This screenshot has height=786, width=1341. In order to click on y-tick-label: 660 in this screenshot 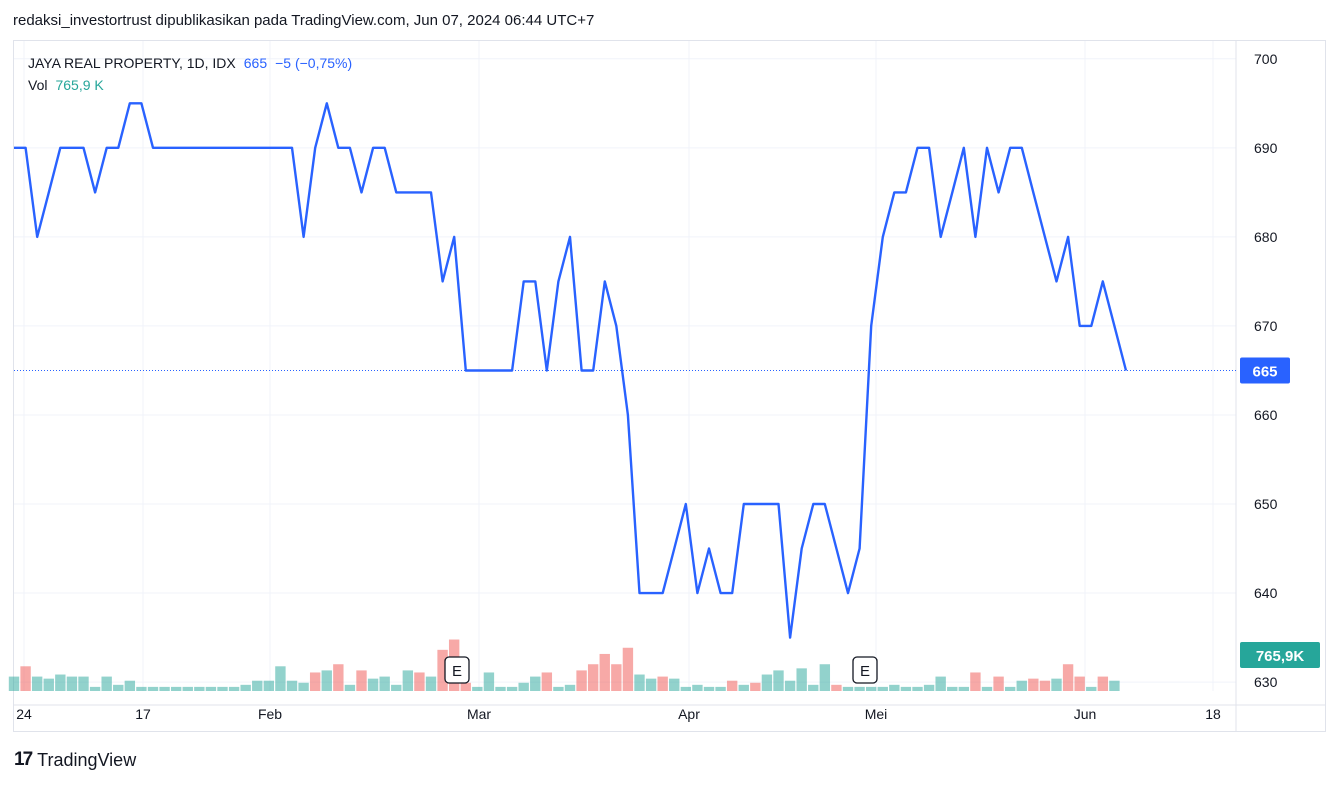, I will do `click(1266, 415)`.